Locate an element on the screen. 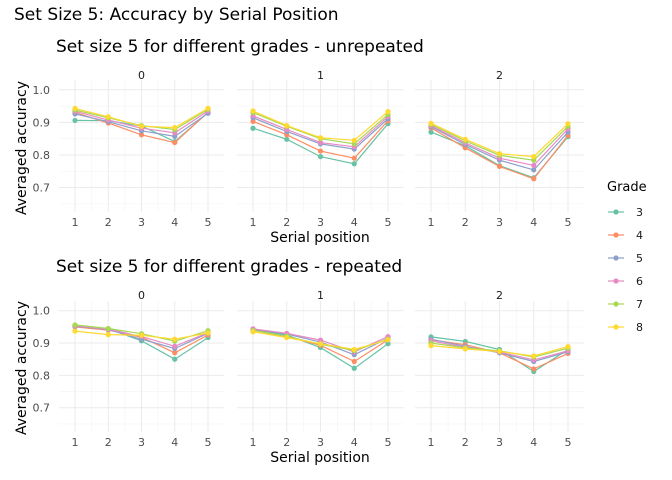 This screenshot has width=672, height=480. legend-label: 8 is located at coordinates (639, 327).